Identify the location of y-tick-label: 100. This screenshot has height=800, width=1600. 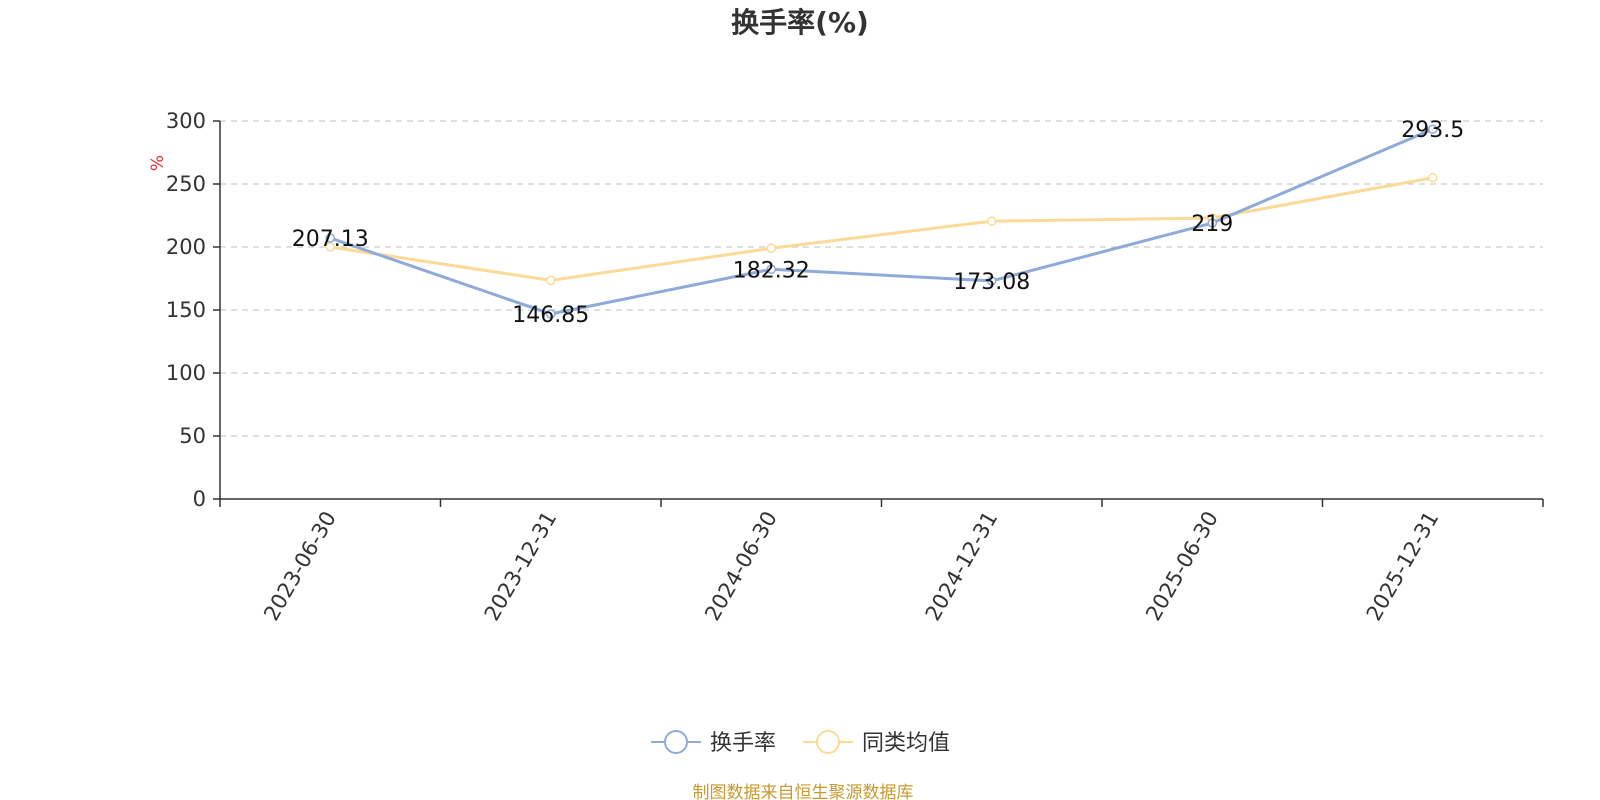
(186, 373).